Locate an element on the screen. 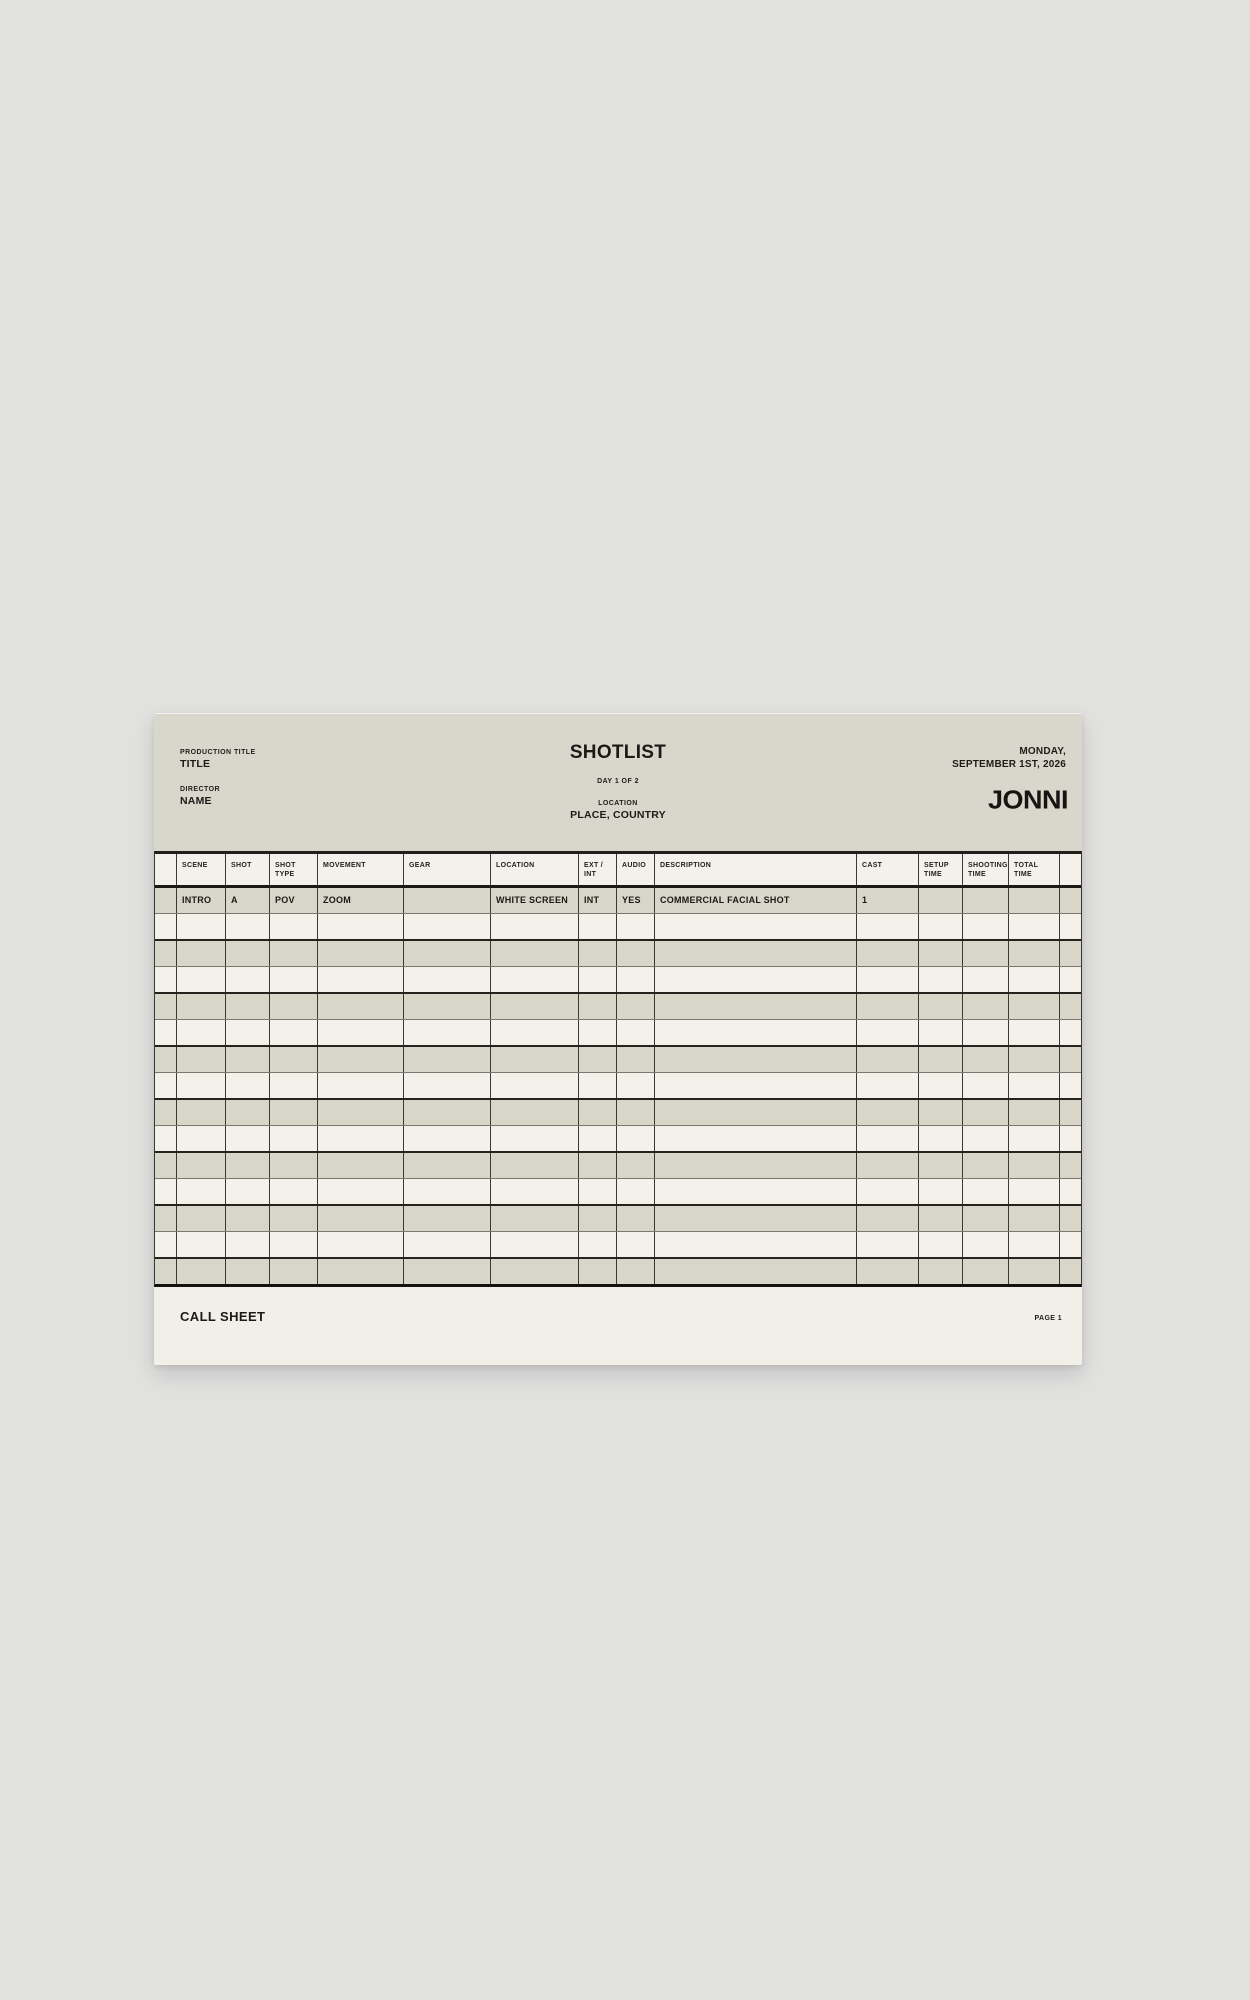 The height and width of the screenshot is (2000, 1250). column-header-movement: MOVEMENT is located at coordinates (361, 869).